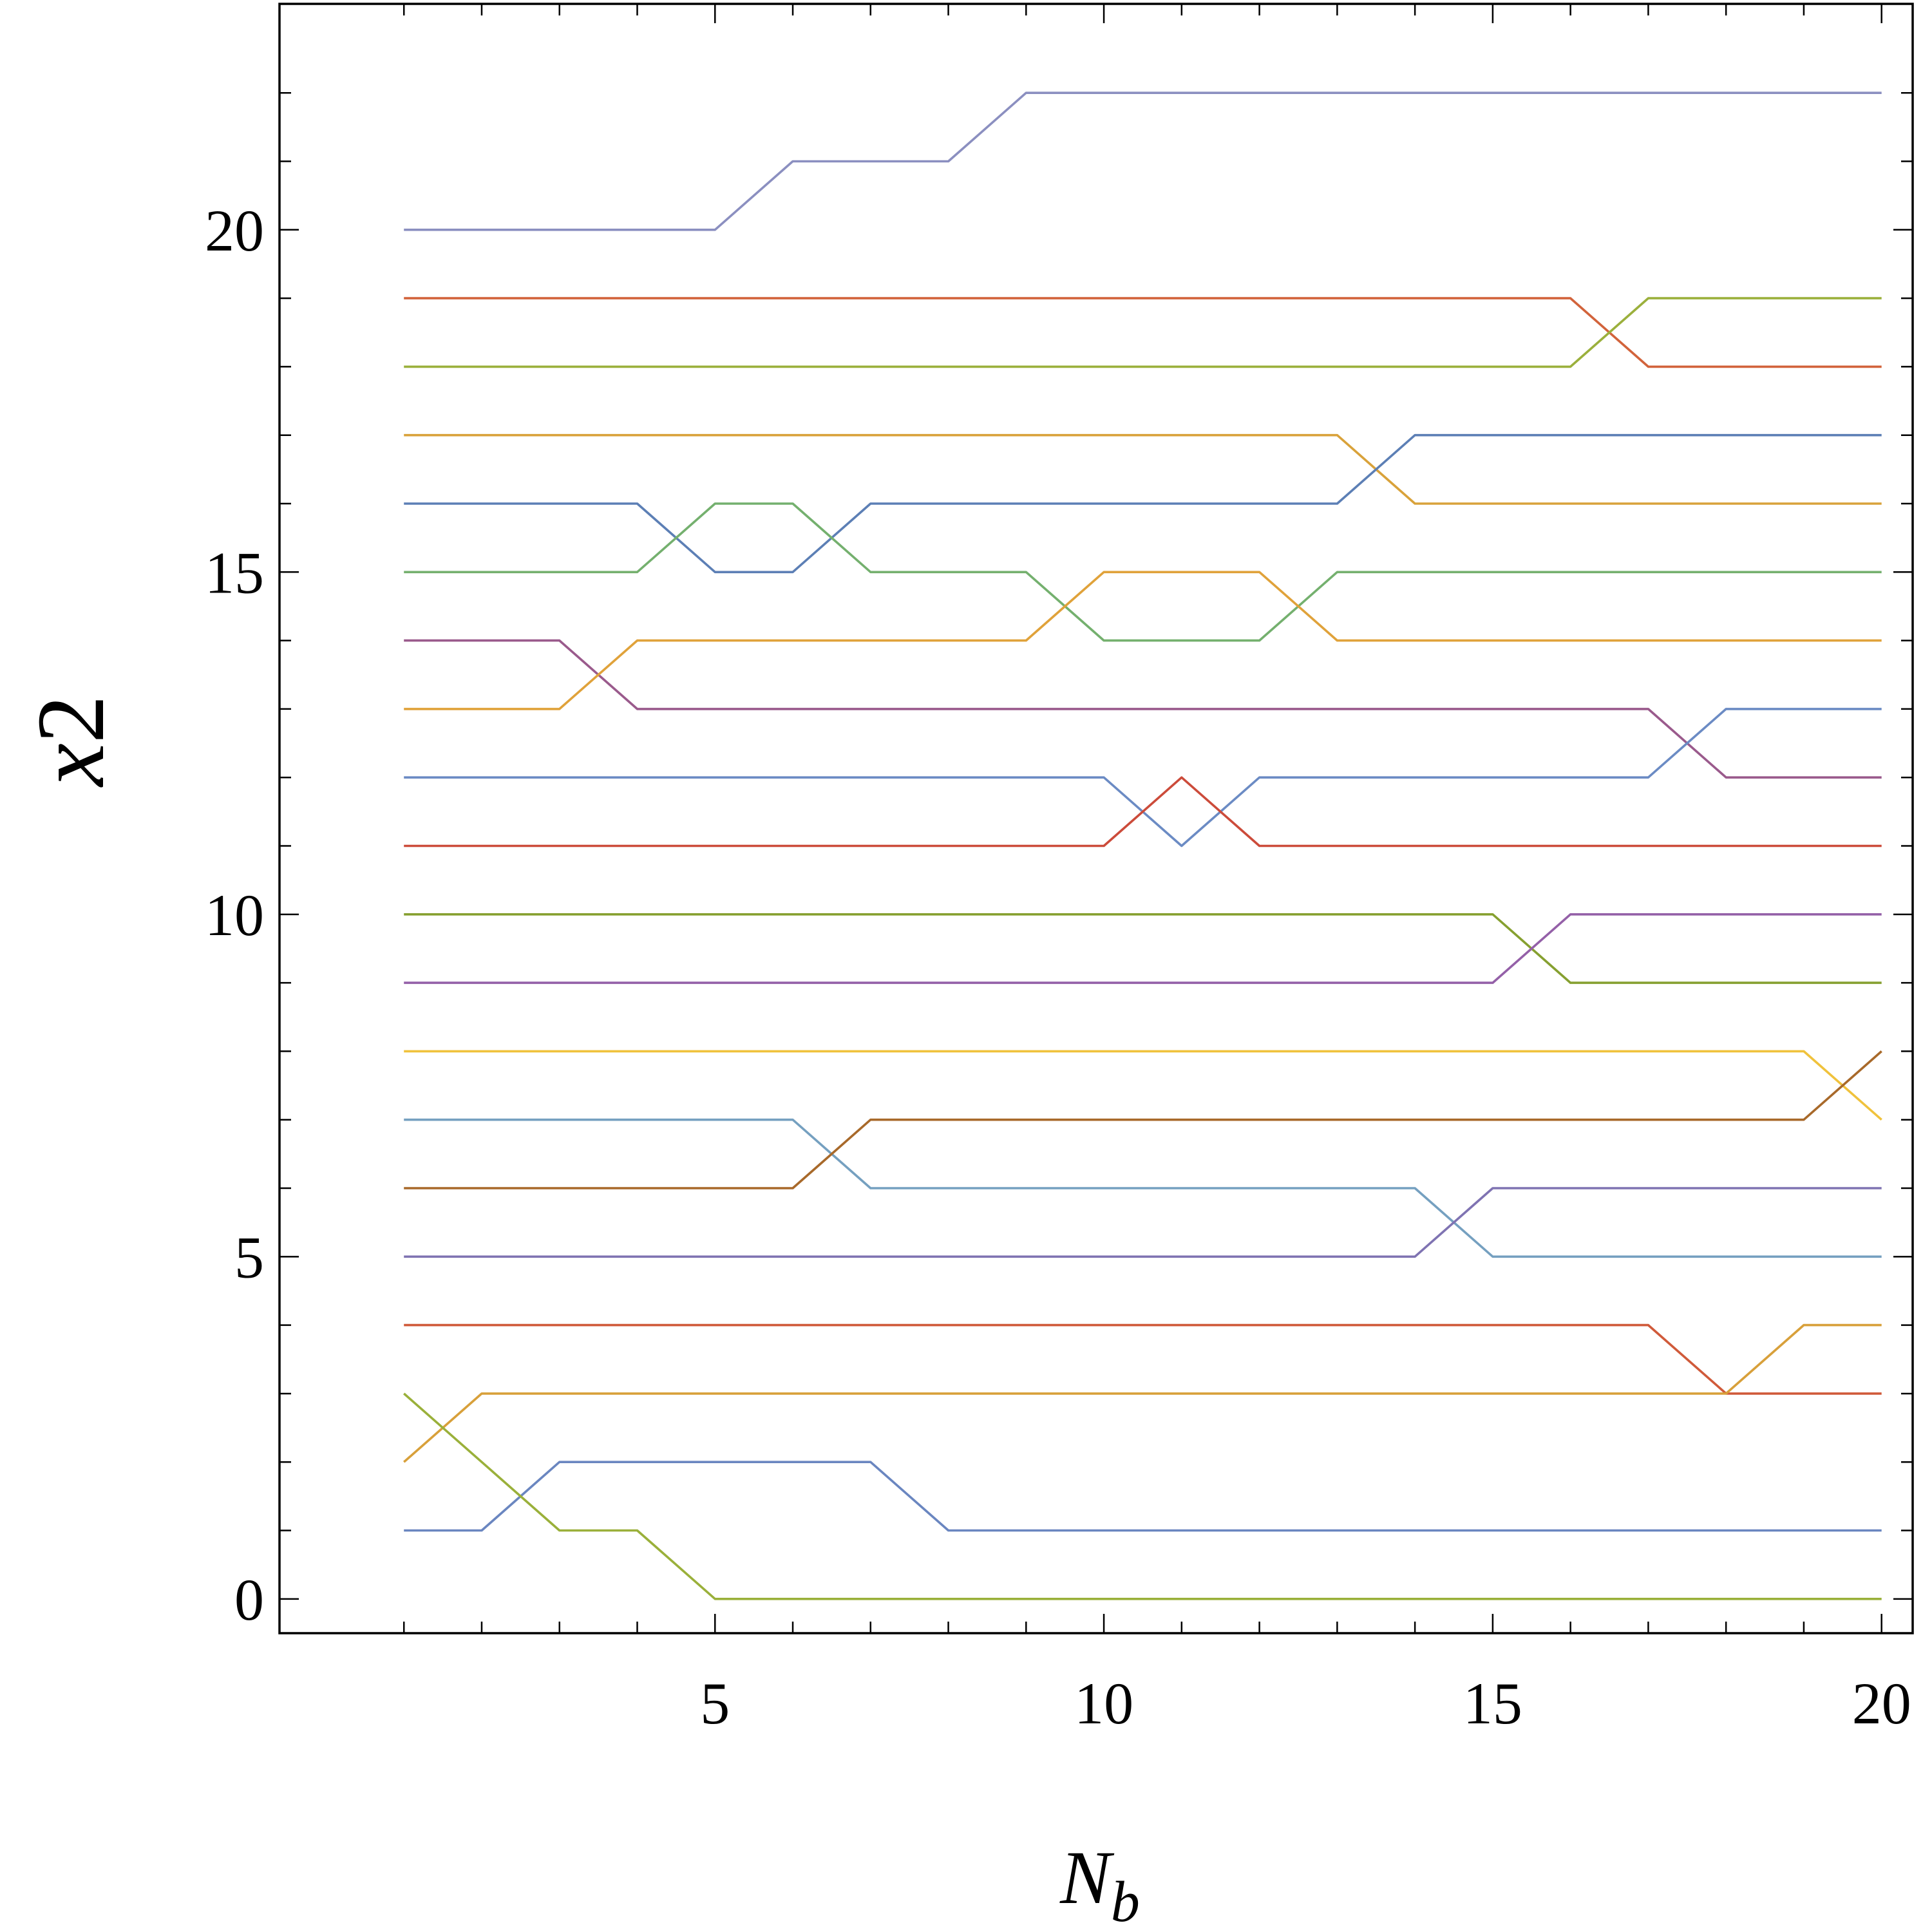 The height and width of the screenshot is (1932, 1932). What do you see at coordinates (1882, 1704) in the screenshot?
I see `x-tick-label: 20` at bounding box center [1882, 1704].